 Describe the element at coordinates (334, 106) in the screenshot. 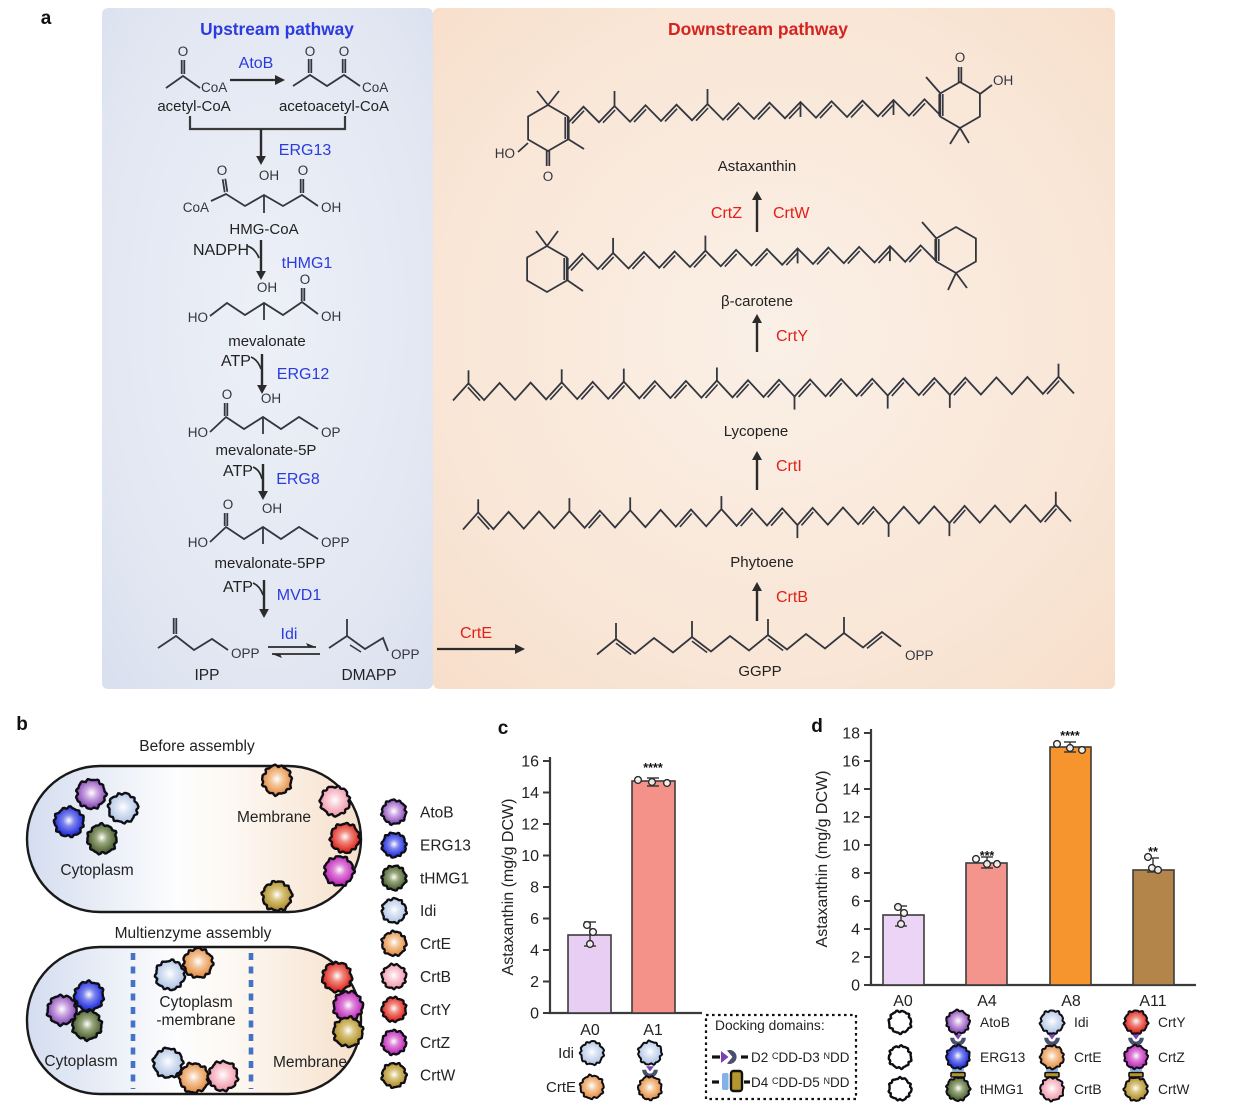

I see `svg-text: acetoacetyl-CoA` at that location.